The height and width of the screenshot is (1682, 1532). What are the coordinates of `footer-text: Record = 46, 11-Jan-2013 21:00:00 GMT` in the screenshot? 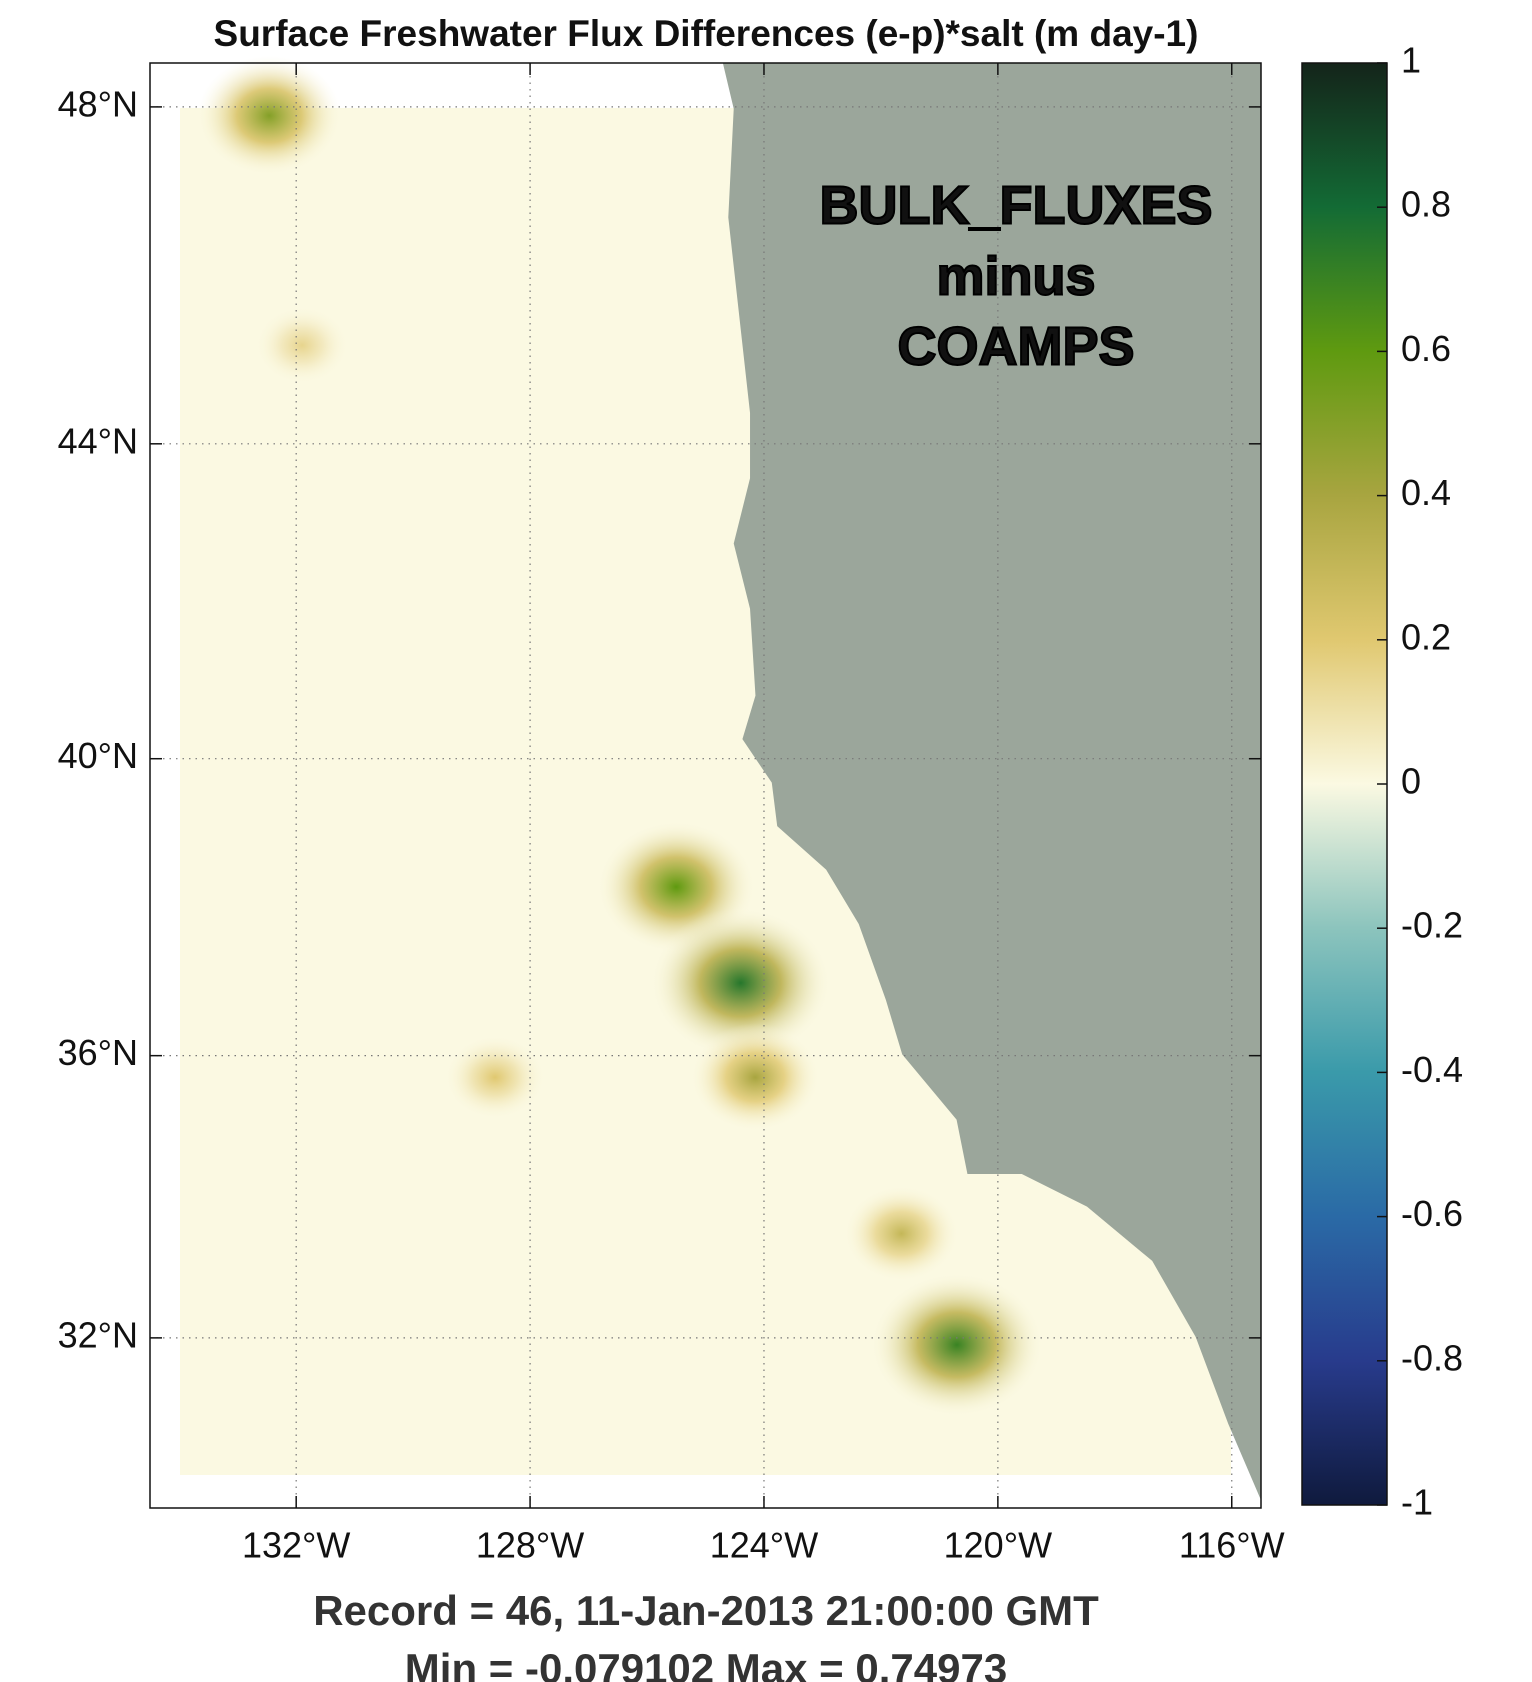 It's located at (706, 1610).